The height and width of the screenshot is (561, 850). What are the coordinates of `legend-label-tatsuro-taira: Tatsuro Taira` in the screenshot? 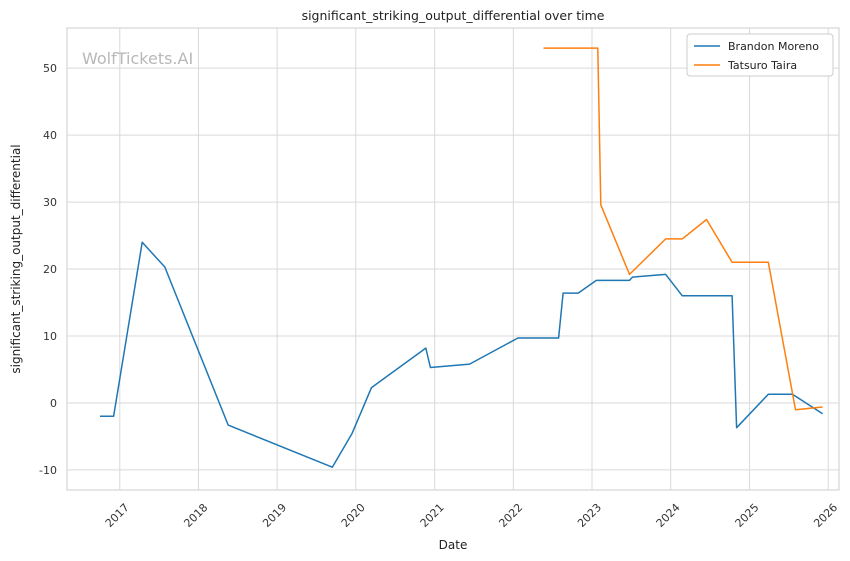 It's located at (762, 65).